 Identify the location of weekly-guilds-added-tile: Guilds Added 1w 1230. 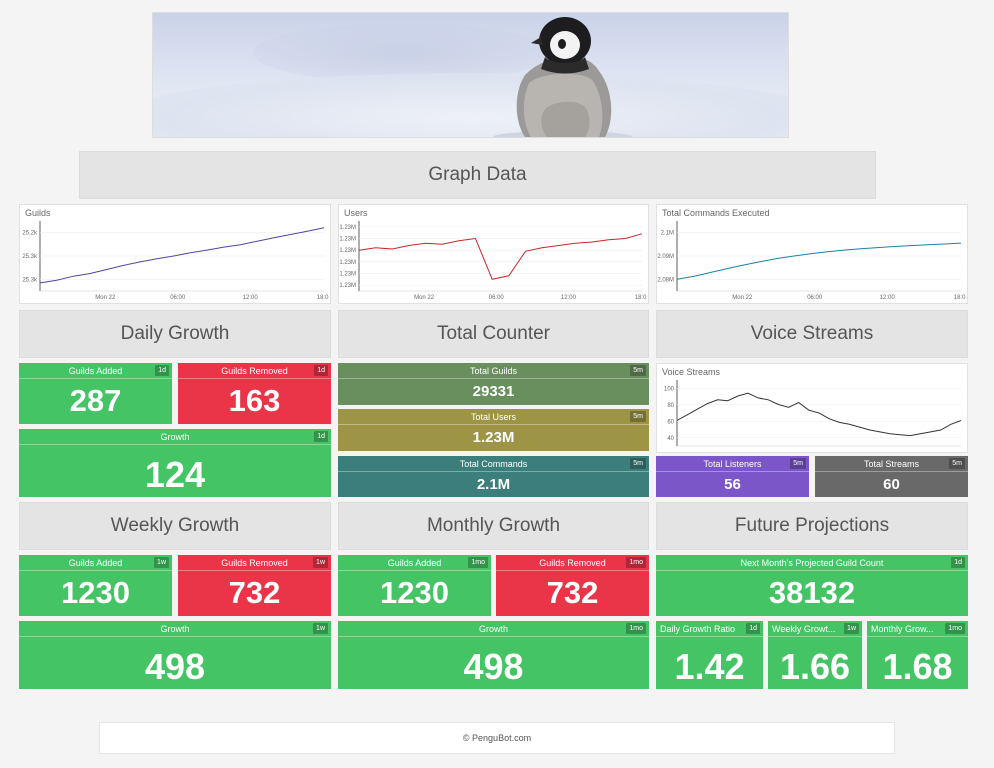
(95, 585).